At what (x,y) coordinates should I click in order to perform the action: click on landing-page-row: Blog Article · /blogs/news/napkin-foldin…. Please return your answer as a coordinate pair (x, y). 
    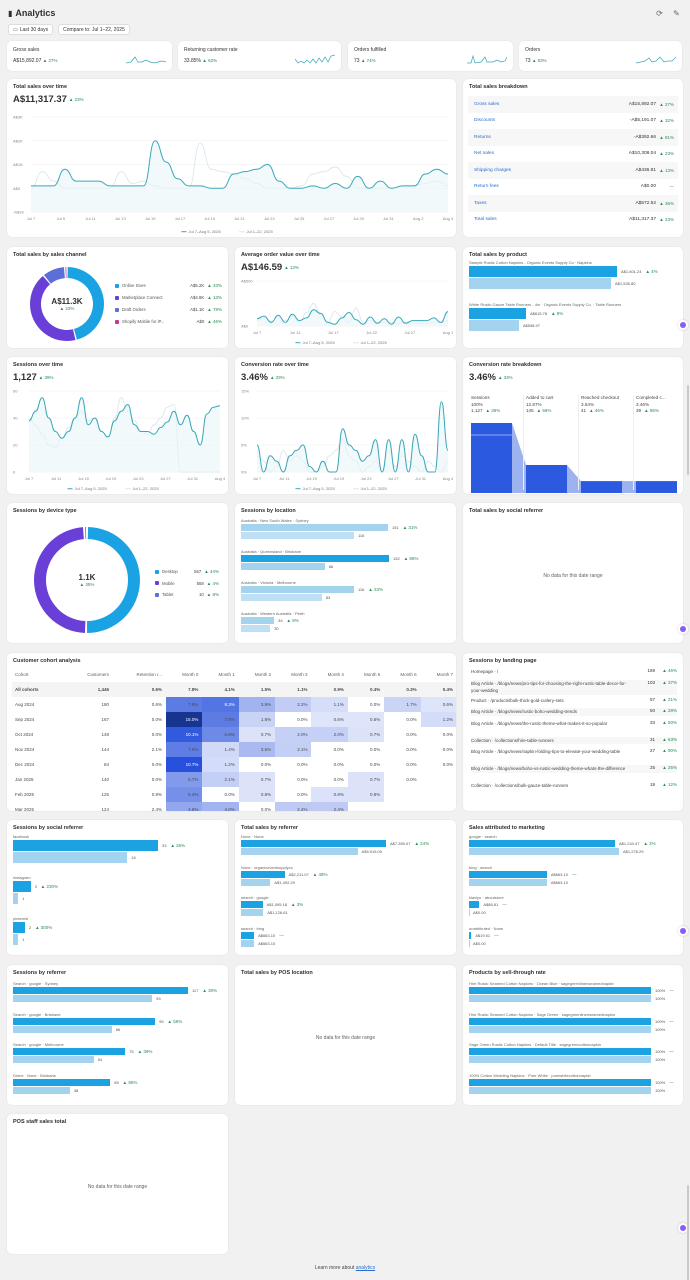
    Looking at the image, I should click on (574, 752).